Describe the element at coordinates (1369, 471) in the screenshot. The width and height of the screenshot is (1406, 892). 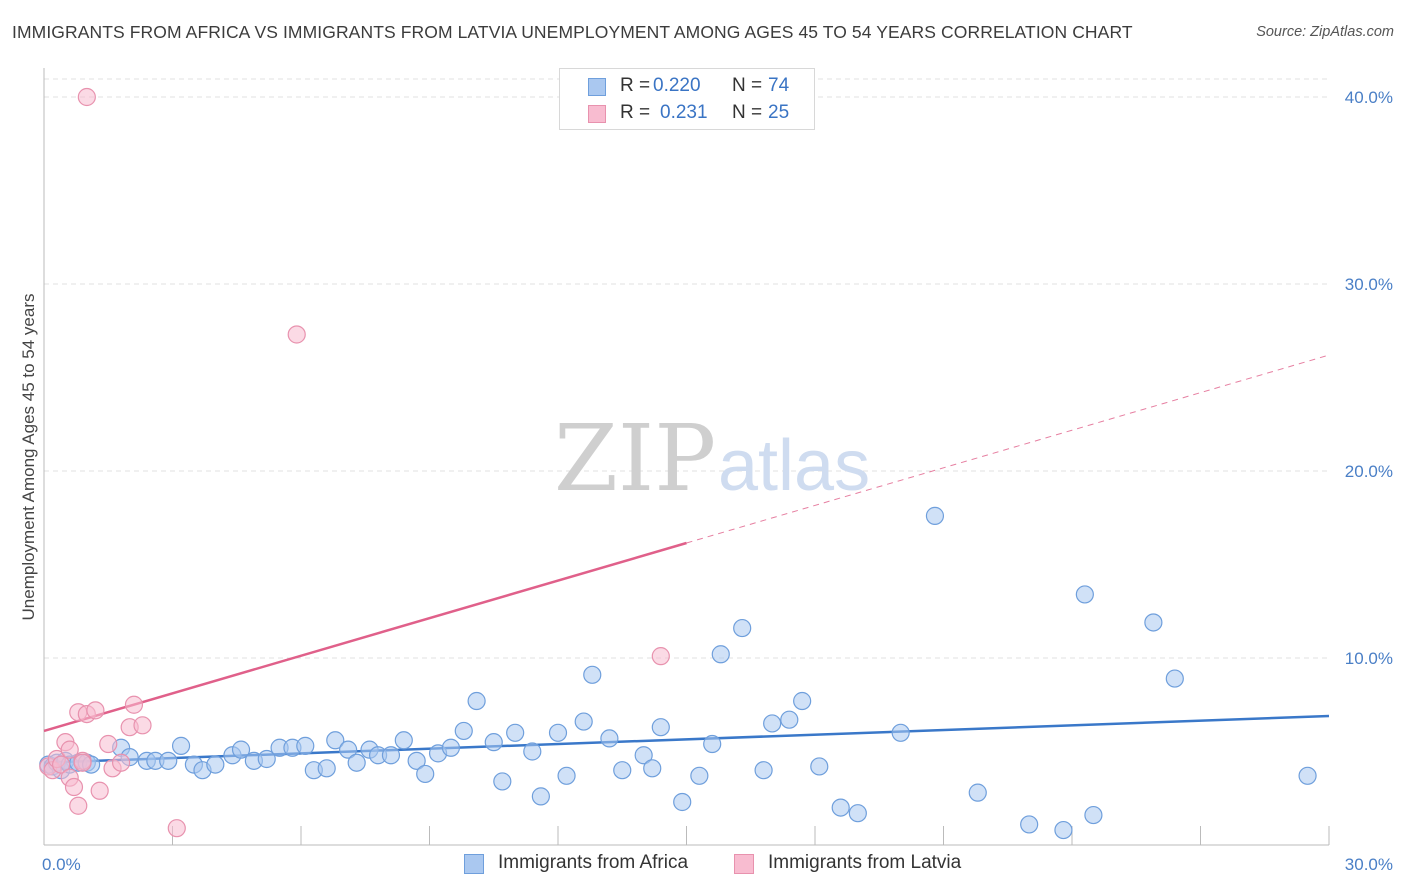
I see `y-tick-label: 20.0%` at that location.